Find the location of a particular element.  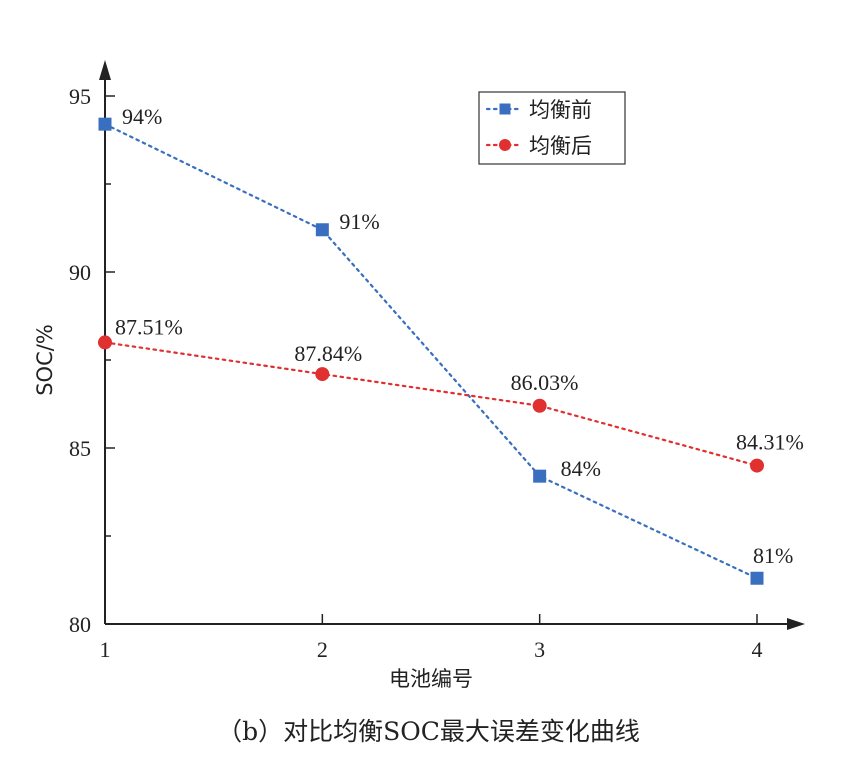

x-tick-label: 1 is located at coordinates (105, 649).